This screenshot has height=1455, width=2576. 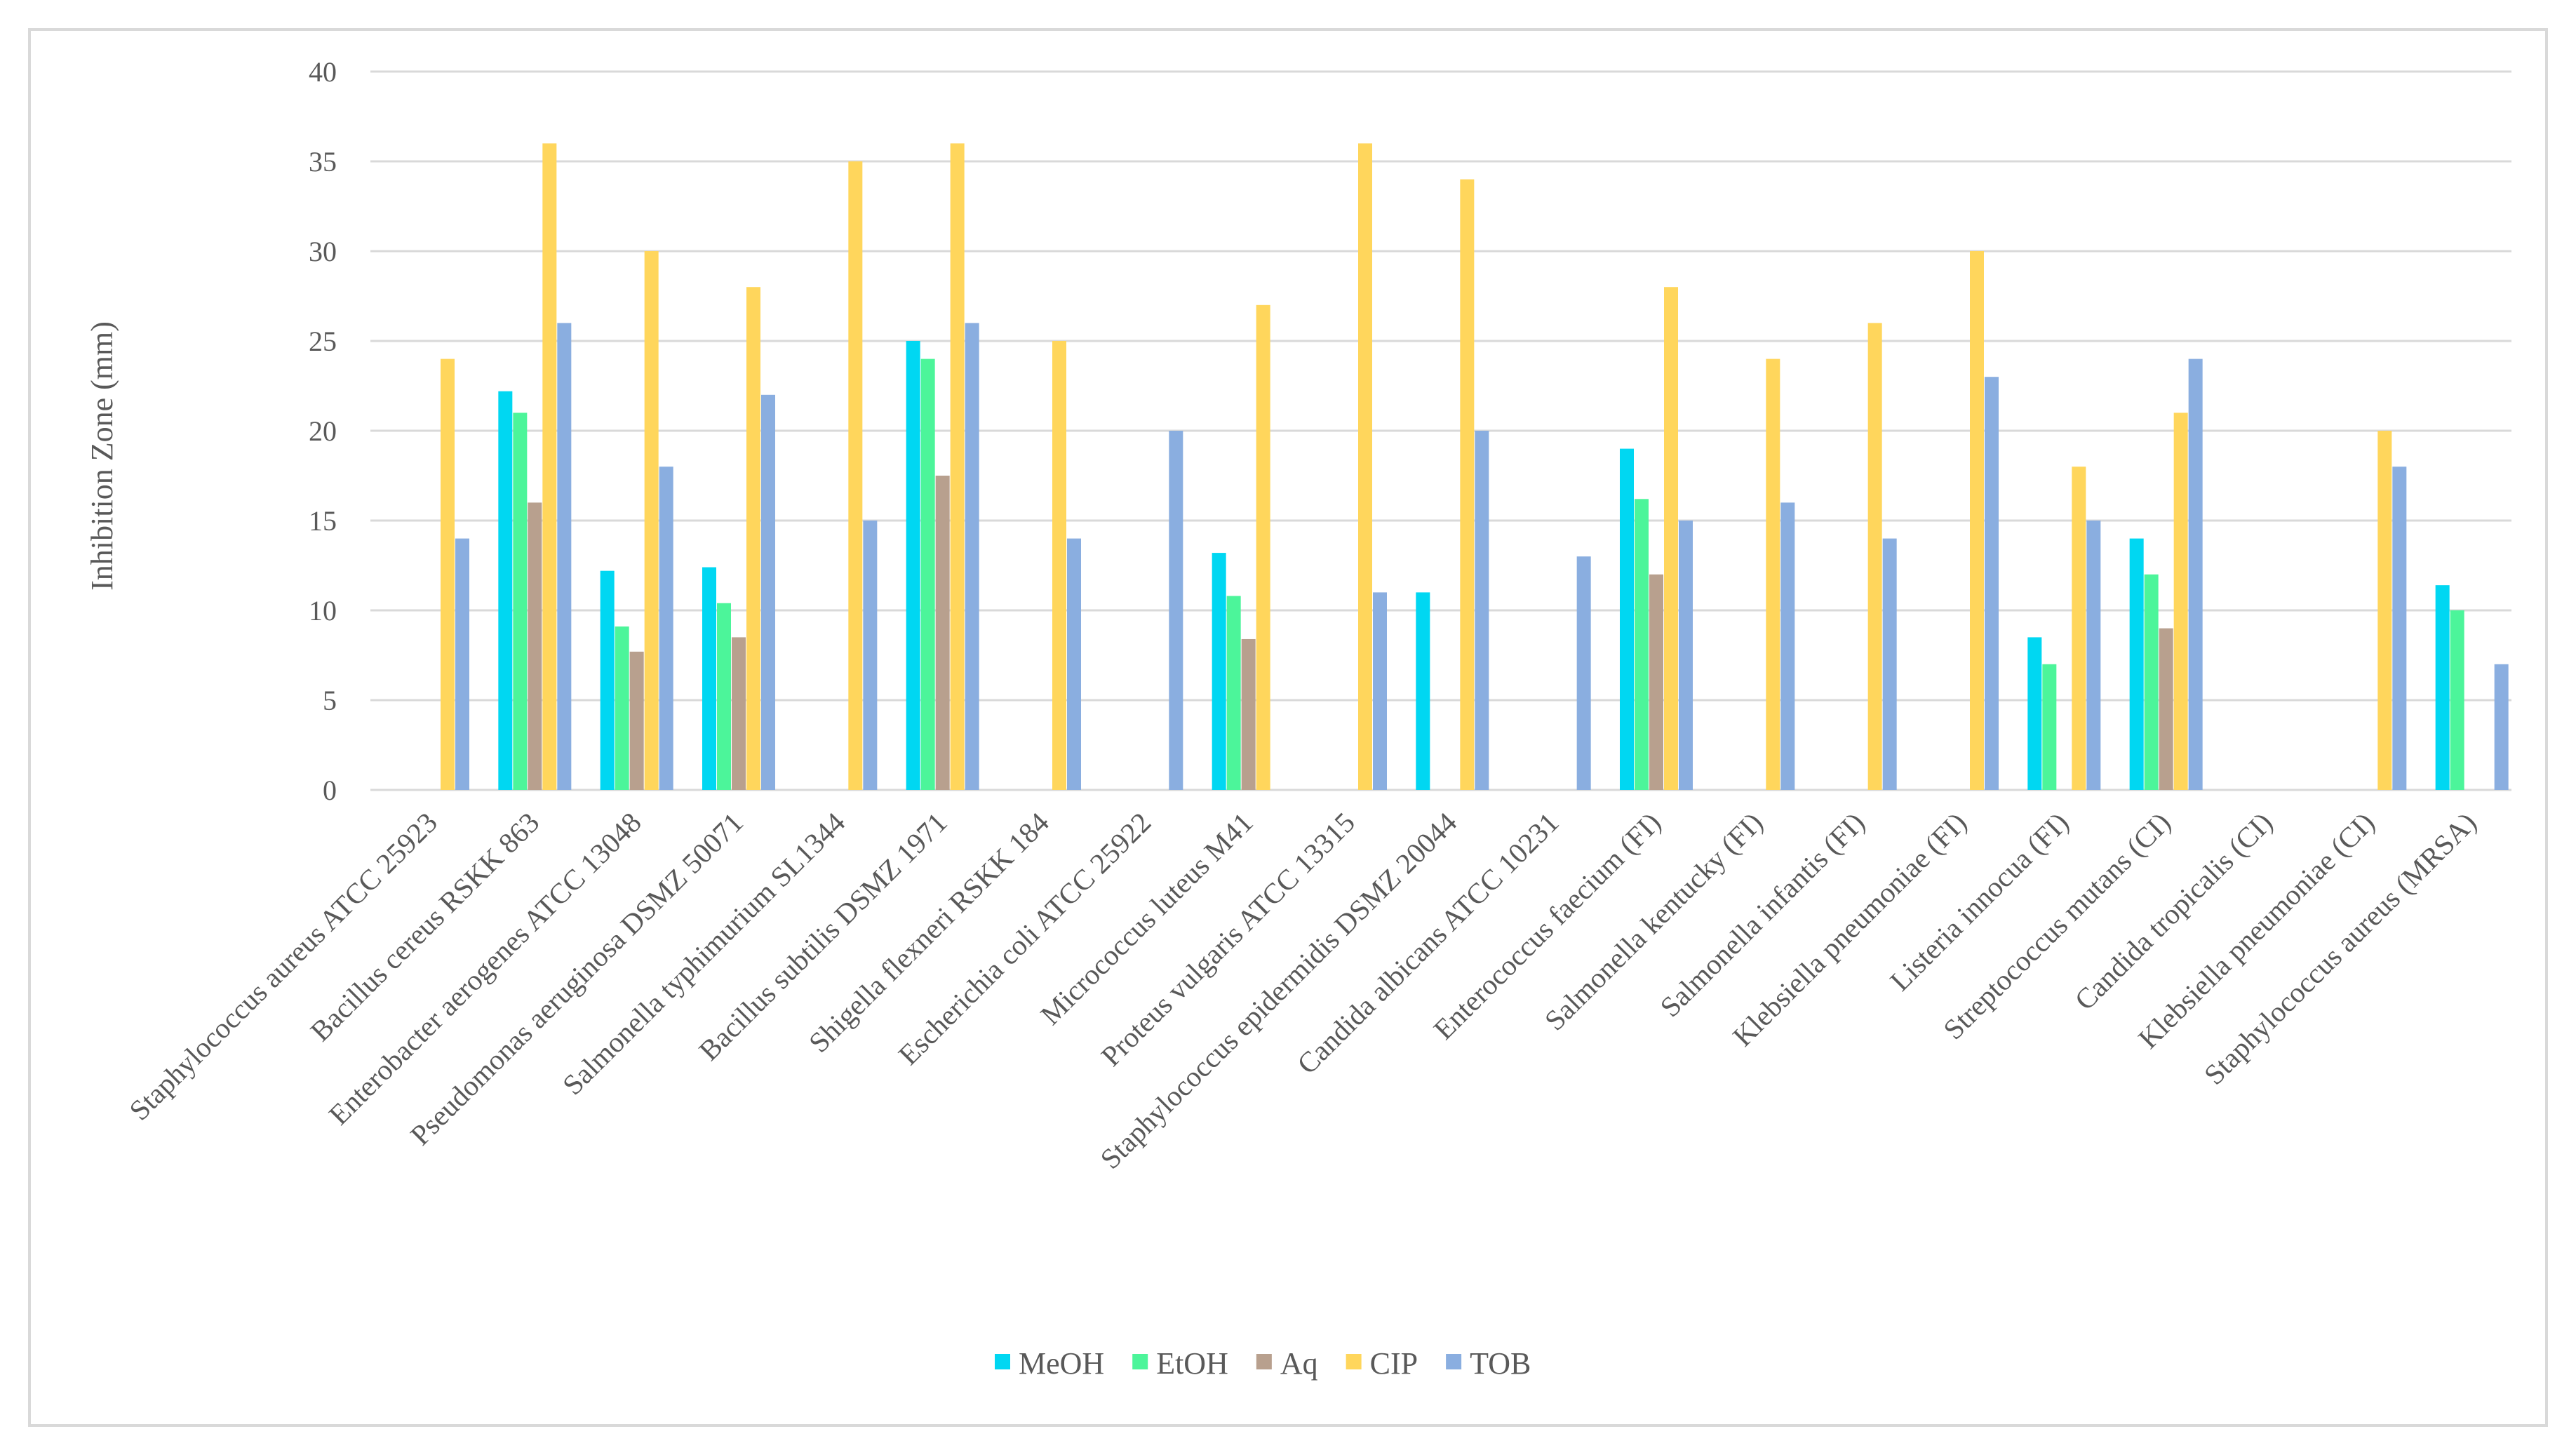 I want to click on legend-swatch-meoh, so click(x=1002, y=1361).